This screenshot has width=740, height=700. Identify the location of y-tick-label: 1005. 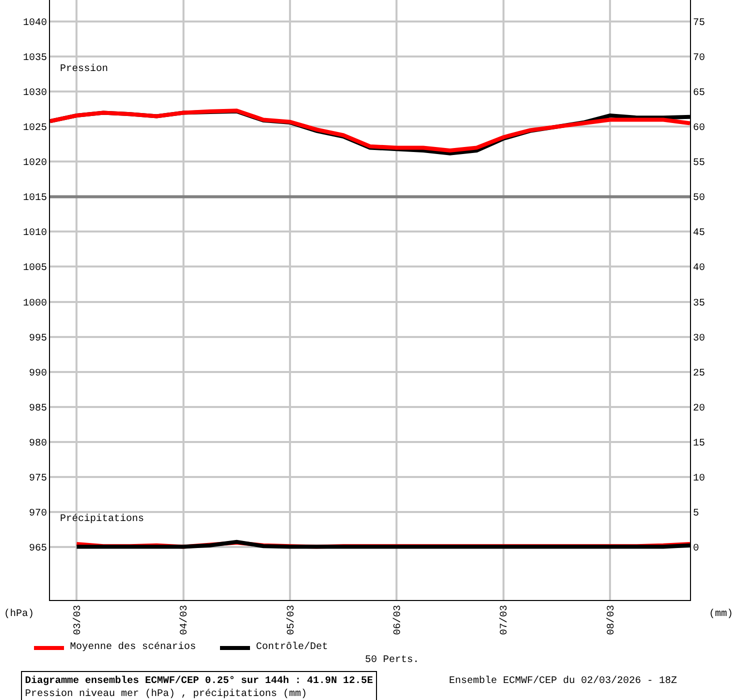
(34, 268).